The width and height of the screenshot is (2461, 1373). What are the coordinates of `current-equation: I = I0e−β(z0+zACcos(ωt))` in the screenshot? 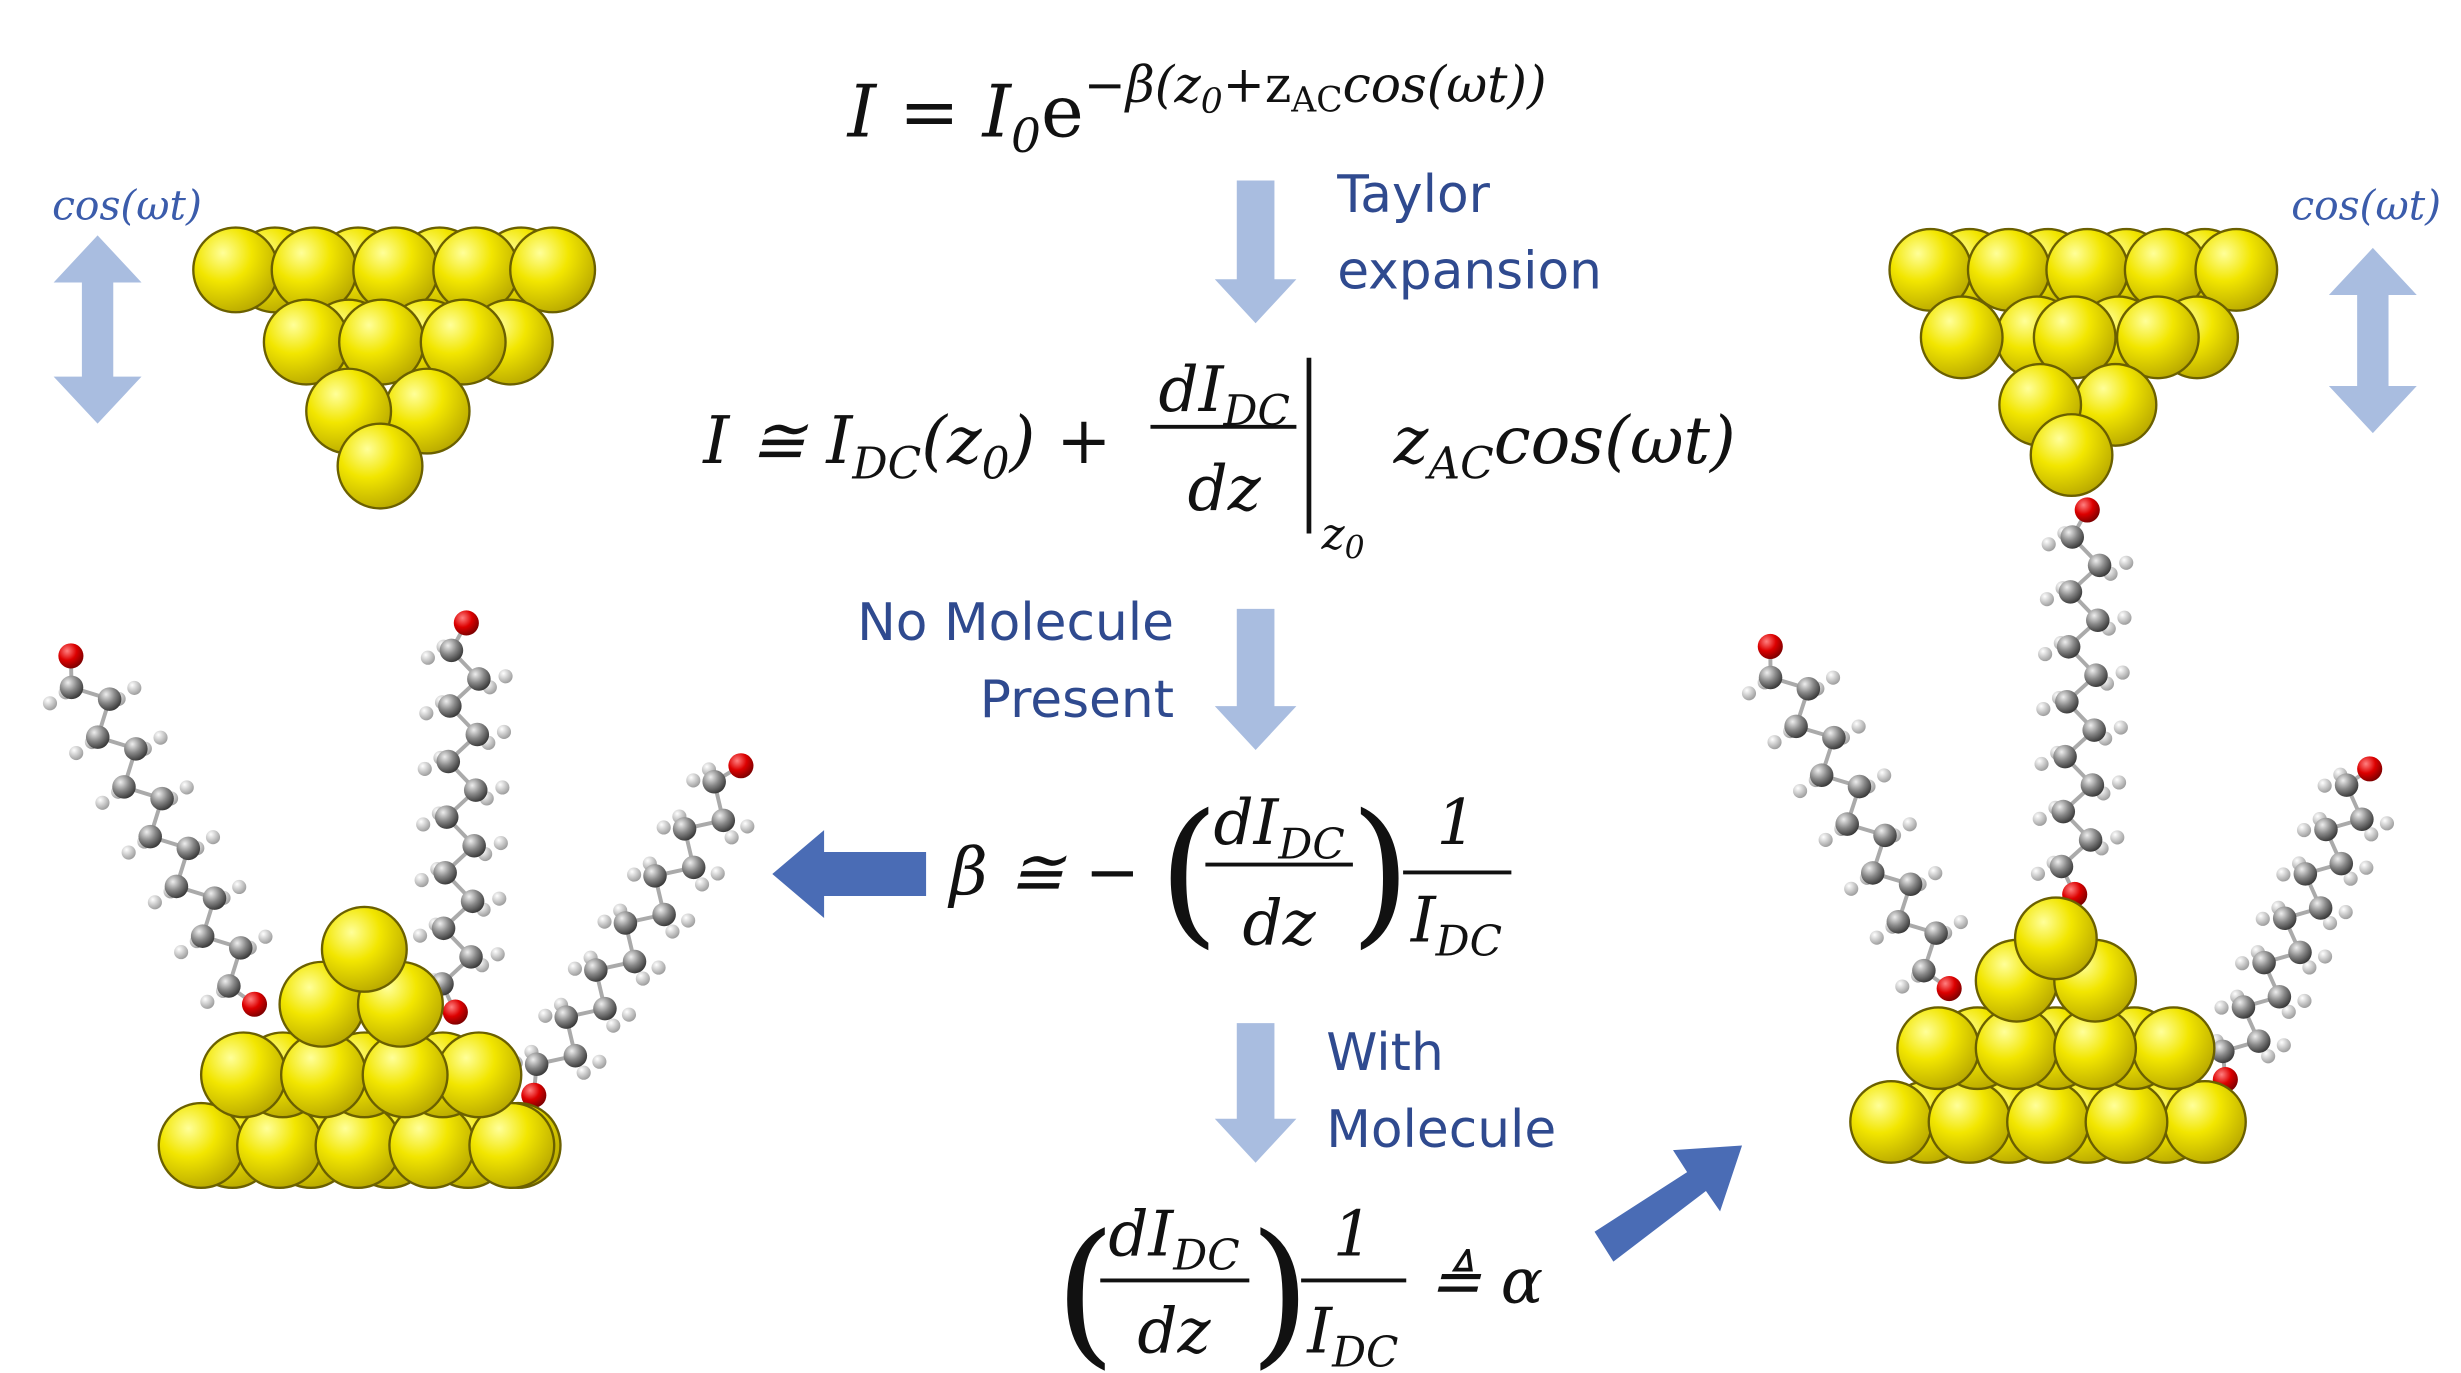 It's located at (1196, 109).